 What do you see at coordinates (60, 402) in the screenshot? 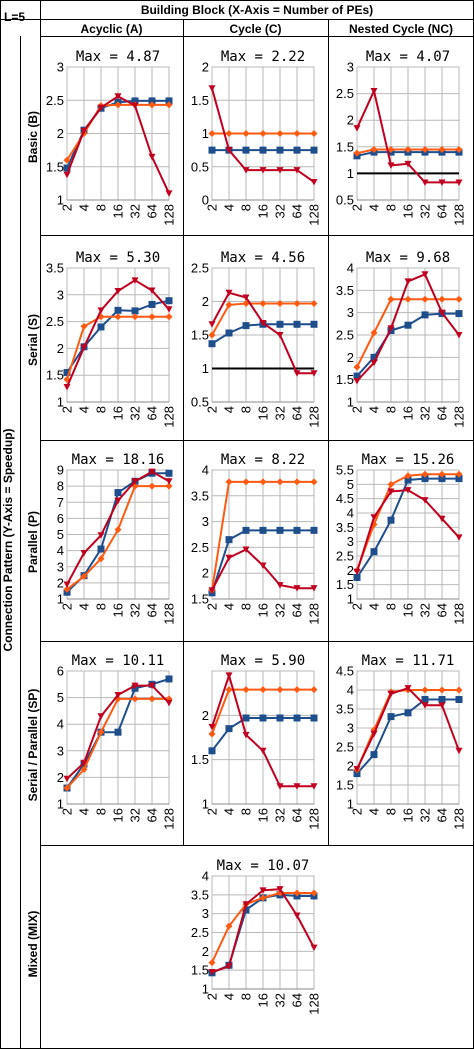
I see `y-tick-label: 1` at bounding box center [60, 402].